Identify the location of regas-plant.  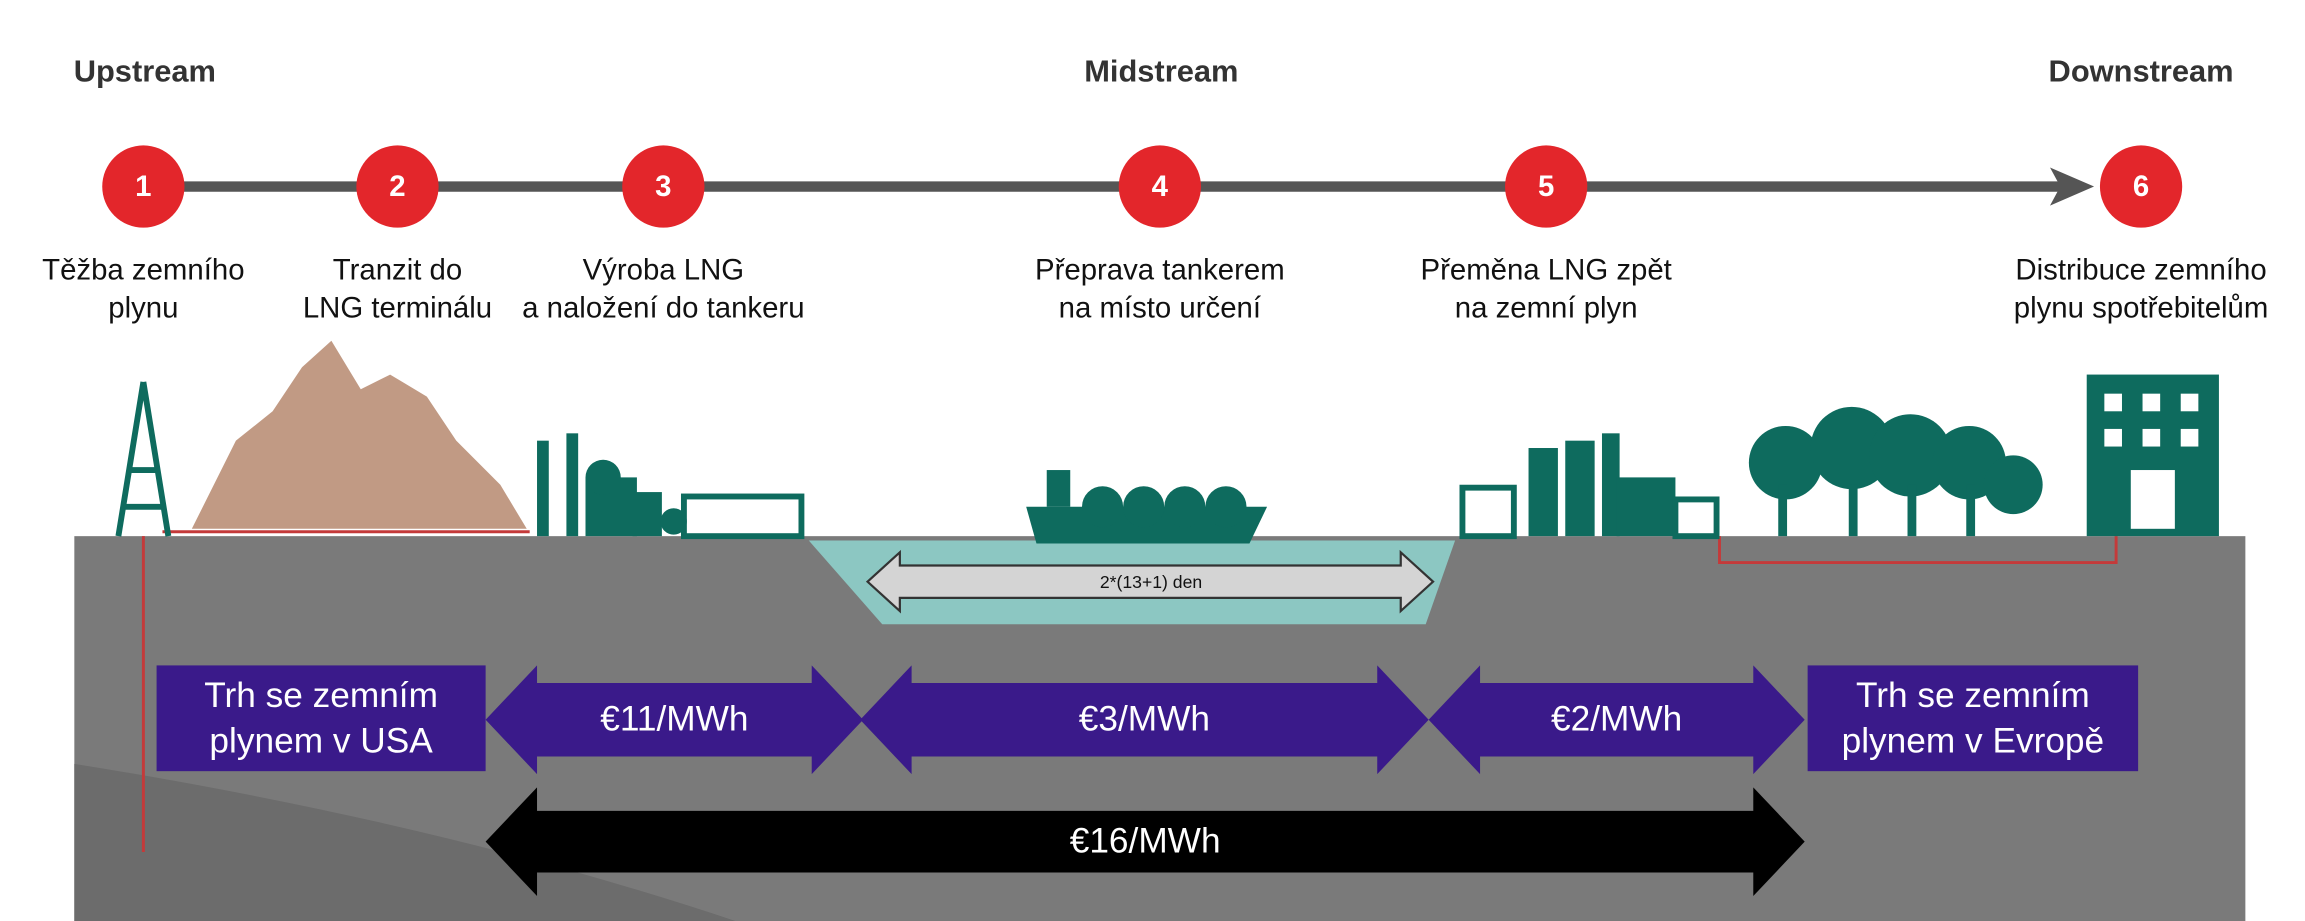
(1589, 486).